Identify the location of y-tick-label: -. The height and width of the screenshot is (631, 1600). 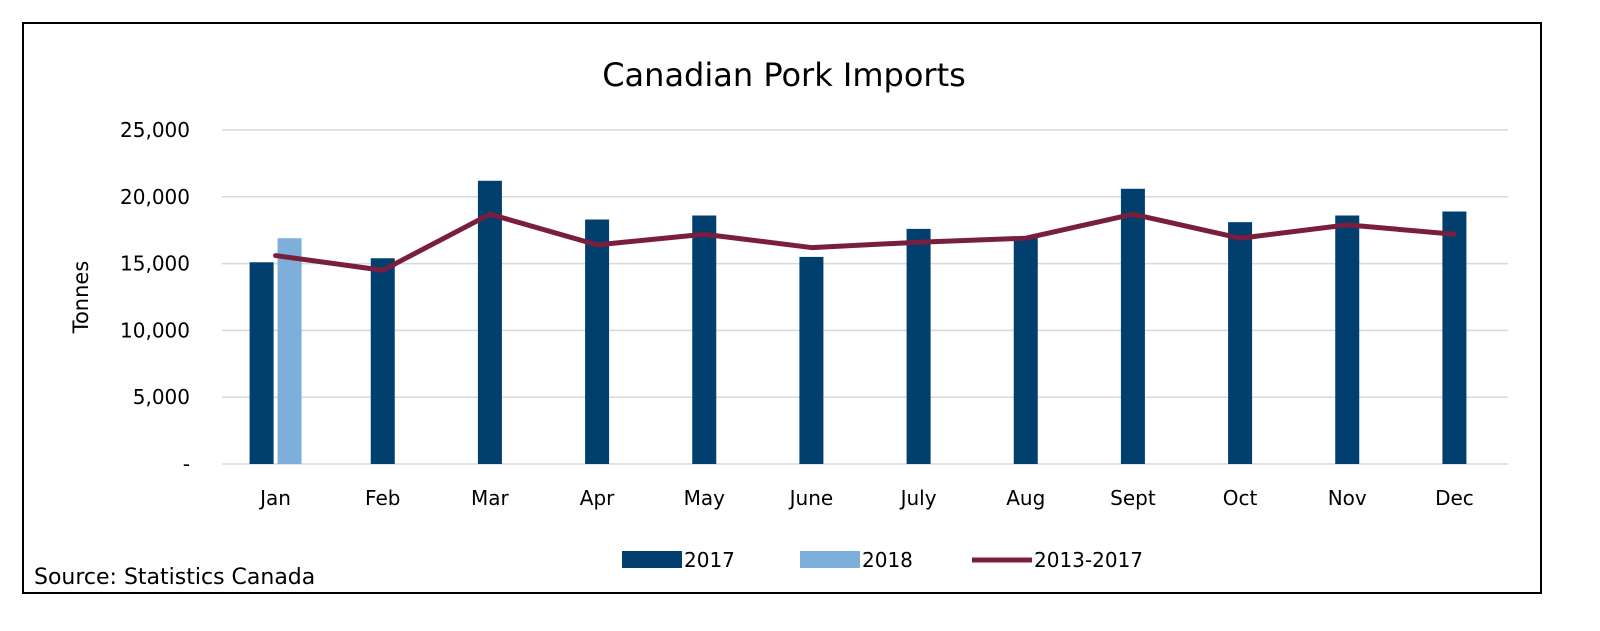
(186, 464).